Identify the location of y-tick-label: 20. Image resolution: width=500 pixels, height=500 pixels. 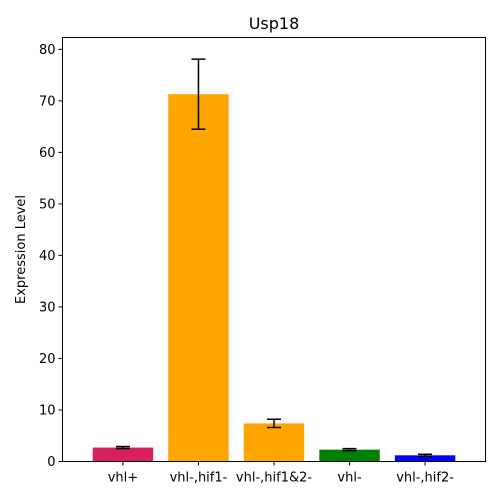
(47, 359).